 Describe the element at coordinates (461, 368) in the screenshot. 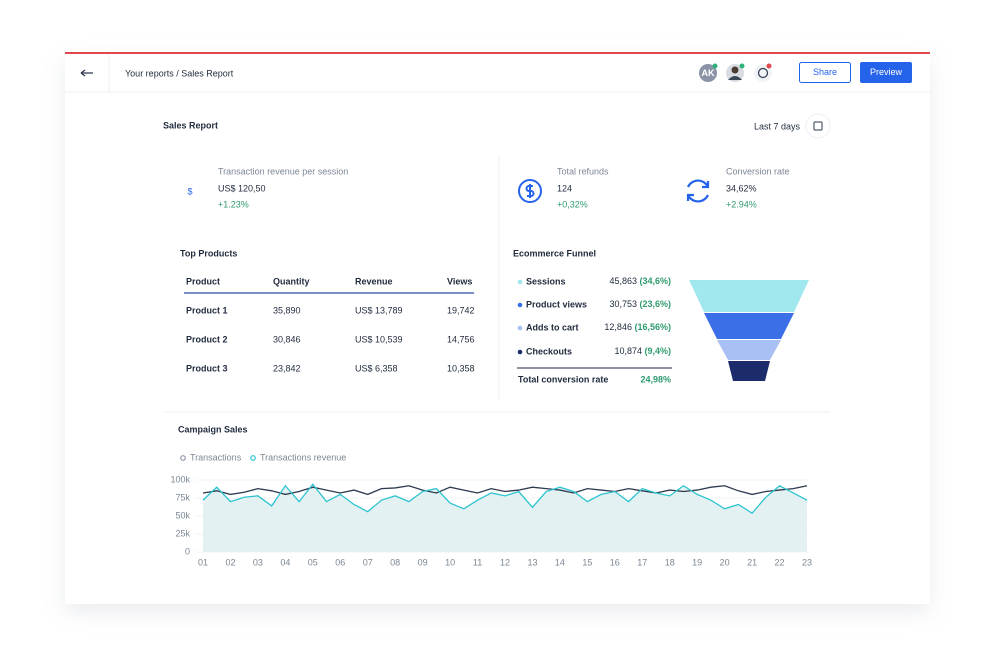

I see `table-cell: 10,358` at that location.